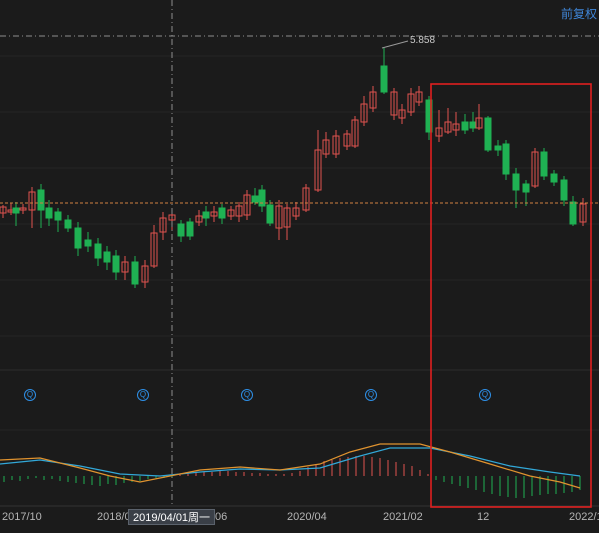  What do you see at coordinates (22, 517) in the screenshot?
I see `x-axis-tick: 2017/10` at bounding box center [22, 517].